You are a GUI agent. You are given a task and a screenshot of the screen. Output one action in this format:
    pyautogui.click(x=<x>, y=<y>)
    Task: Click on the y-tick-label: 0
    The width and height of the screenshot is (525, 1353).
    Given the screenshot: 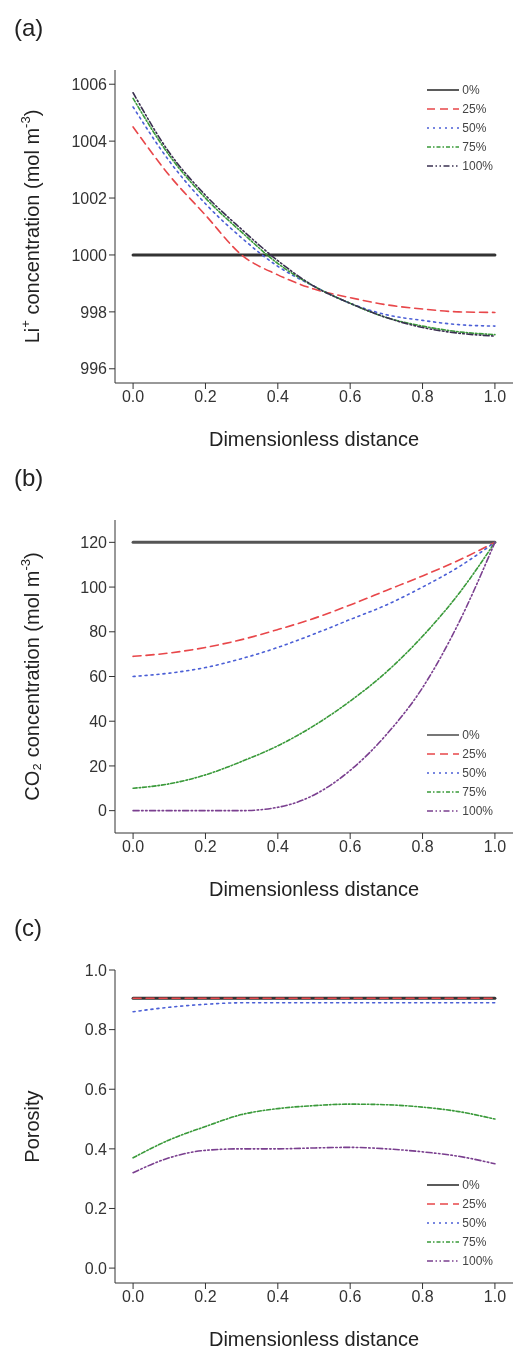 What is the action you would take?
    pyautogui.click(x=103, y=811)
    